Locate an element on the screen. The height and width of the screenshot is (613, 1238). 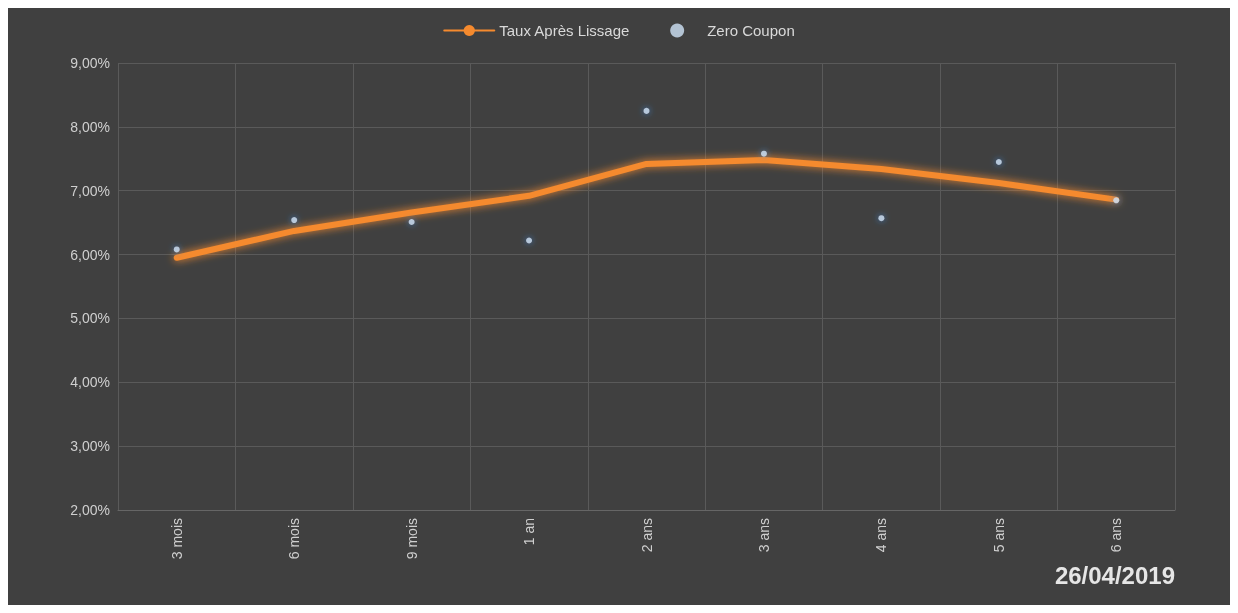
y-tick-label: 6,00% is located at coordinates (90, 254).